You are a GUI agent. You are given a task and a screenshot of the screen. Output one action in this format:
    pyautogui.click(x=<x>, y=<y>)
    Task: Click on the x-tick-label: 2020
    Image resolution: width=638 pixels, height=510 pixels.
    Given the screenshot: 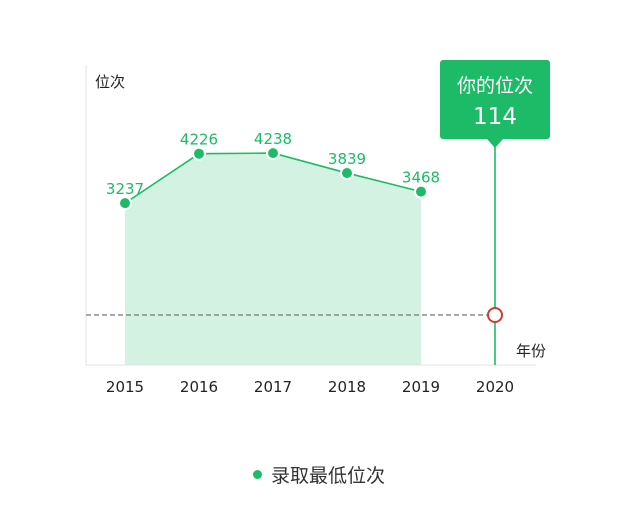 What is the action you would take?
    pyautogui.click(x=495, y=387)
    